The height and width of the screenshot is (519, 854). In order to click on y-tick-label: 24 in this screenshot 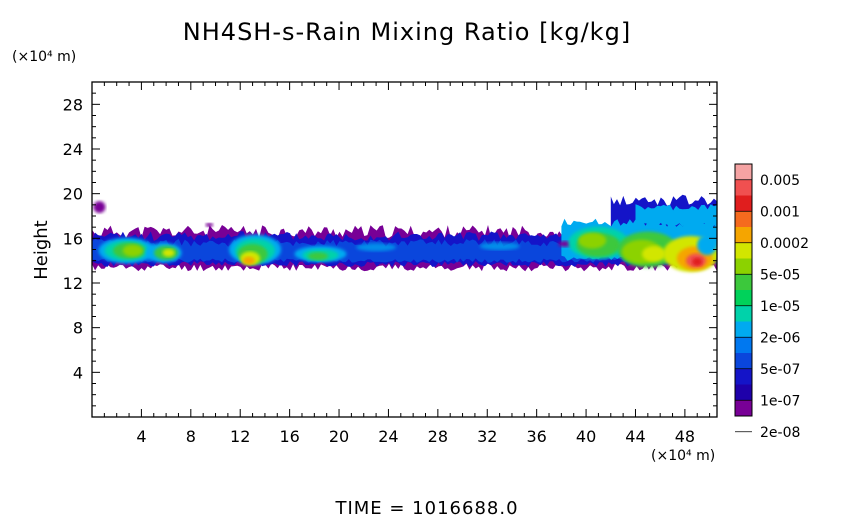, I will do `click(73, 149)`.